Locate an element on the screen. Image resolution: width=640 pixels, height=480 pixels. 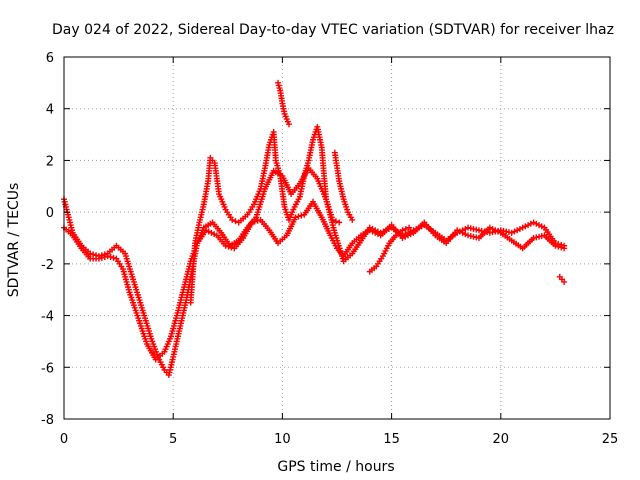
y-axis-label: SDTVAR / TECUs is located at coordinates (14, 240).